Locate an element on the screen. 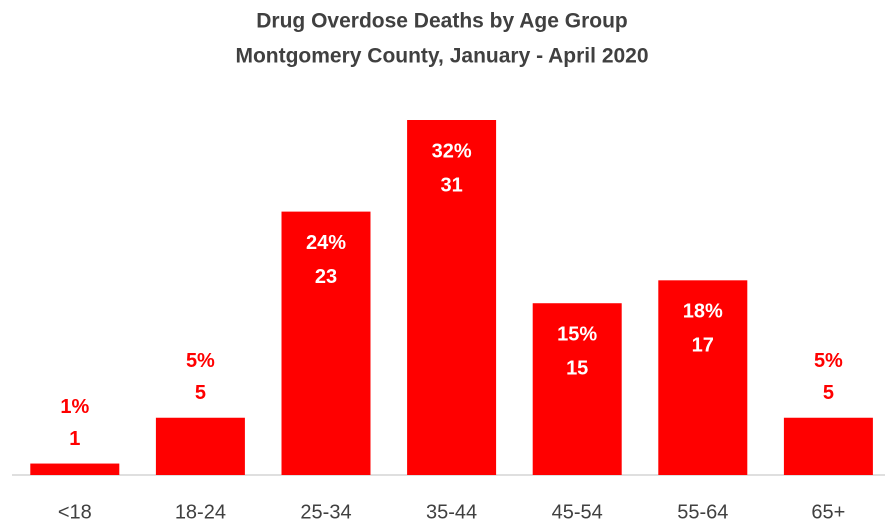  chart-subtitle: Montgomery County, January - April 2020 is located at coordinates (441, 56).